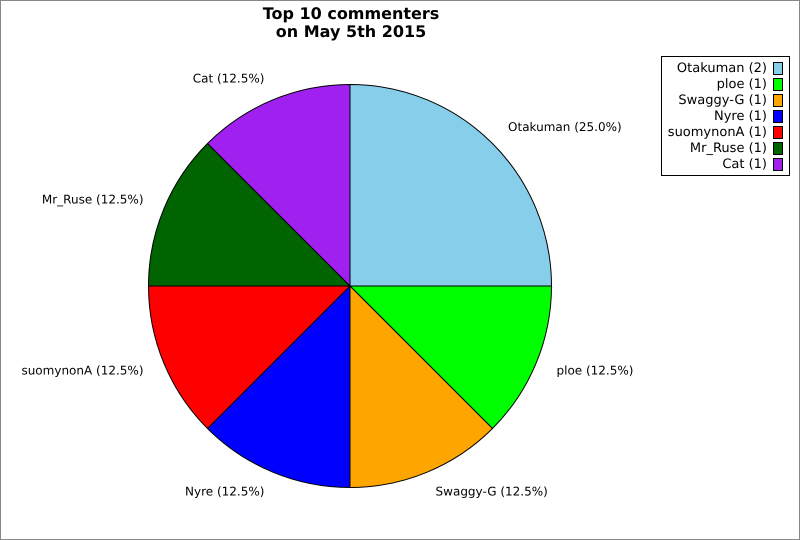 Image resolution: width=800 pixels, height=540 pixels. What do you see at coordinates (565, 127) in the screenshot?
I see `data-label: Otakuman (25.0%)` at bounding box center [565, 127].